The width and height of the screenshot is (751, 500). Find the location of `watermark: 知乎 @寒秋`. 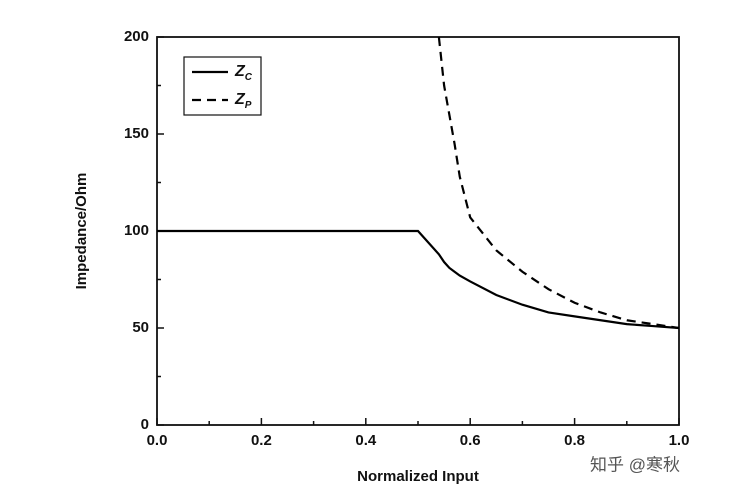

watermark: 知乎 @寒秋 is located at coordinates (635, 464).